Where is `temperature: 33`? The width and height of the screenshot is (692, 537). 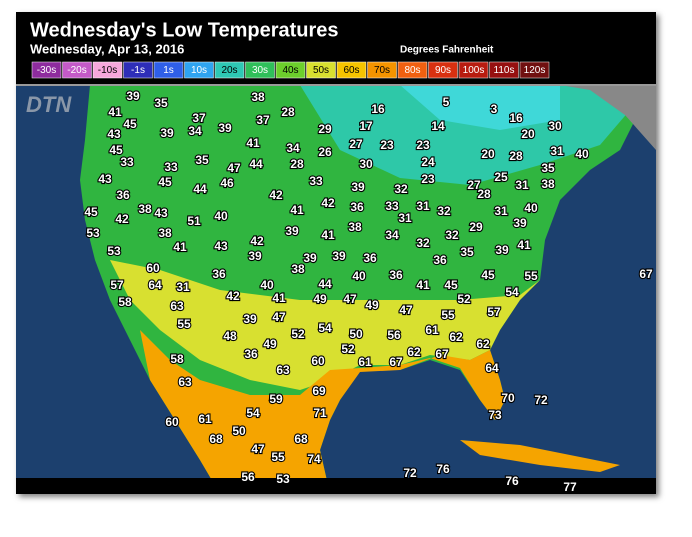
temperature: 33 is located at coordinates (392, 206).